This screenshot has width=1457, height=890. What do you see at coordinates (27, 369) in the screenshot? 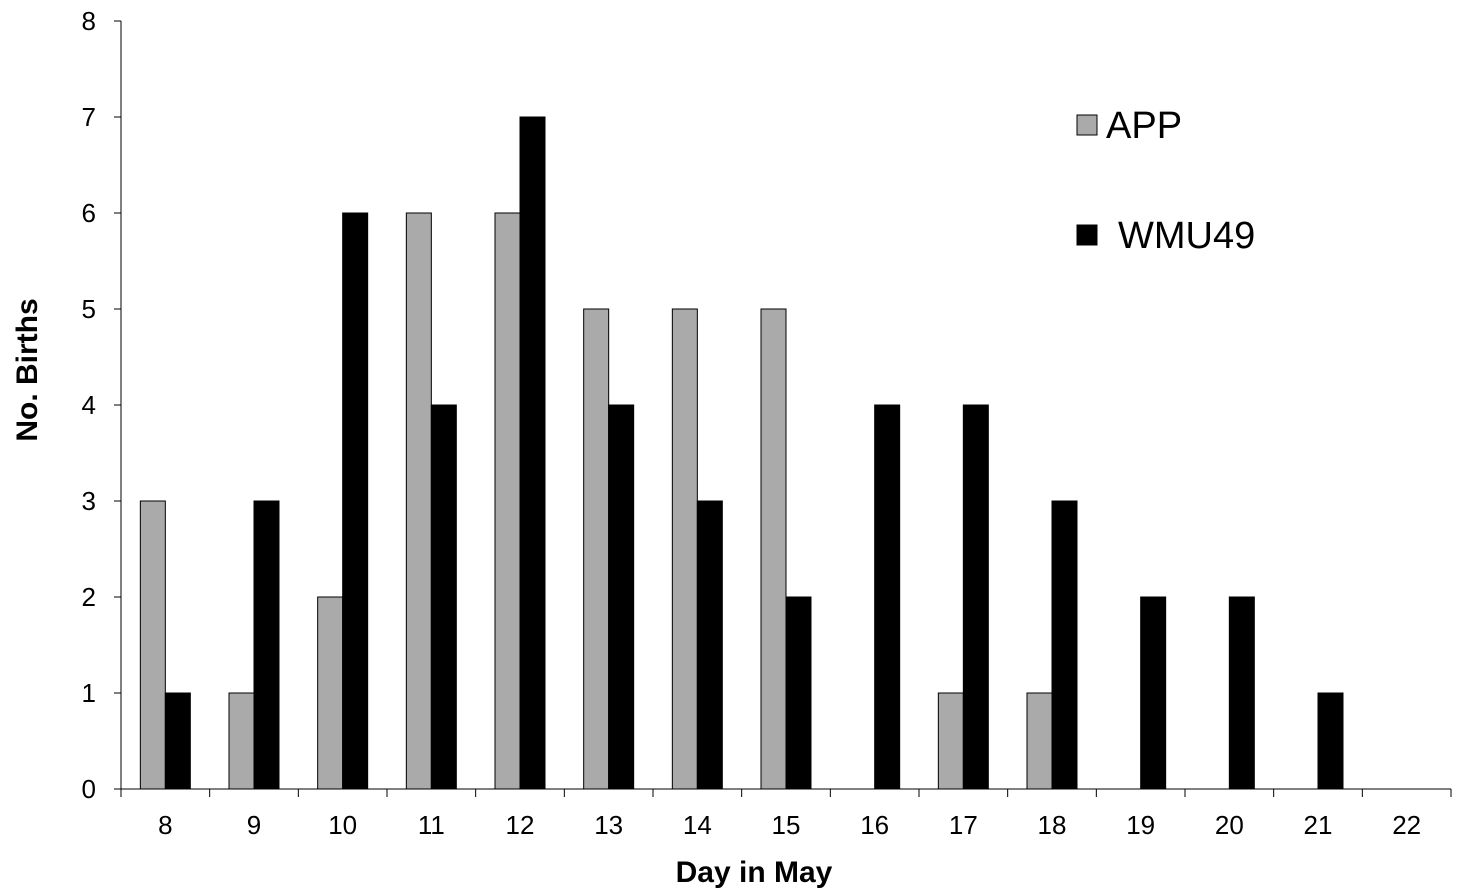
I see `y-axis-title: No. Births` at bounding box center [27, 369].